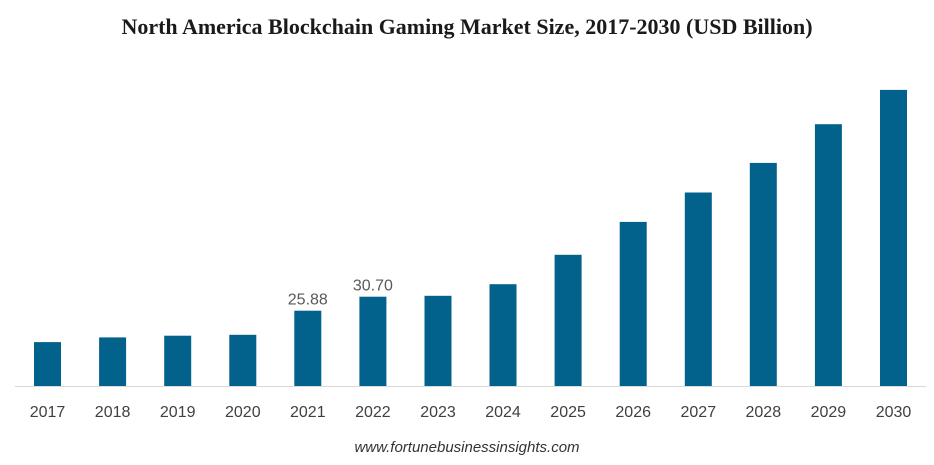 The width and height of the screenshot is (934, 465). Describe the element at coordinates (893, 238) in the screenshot. I see `bar-2030` at that location.